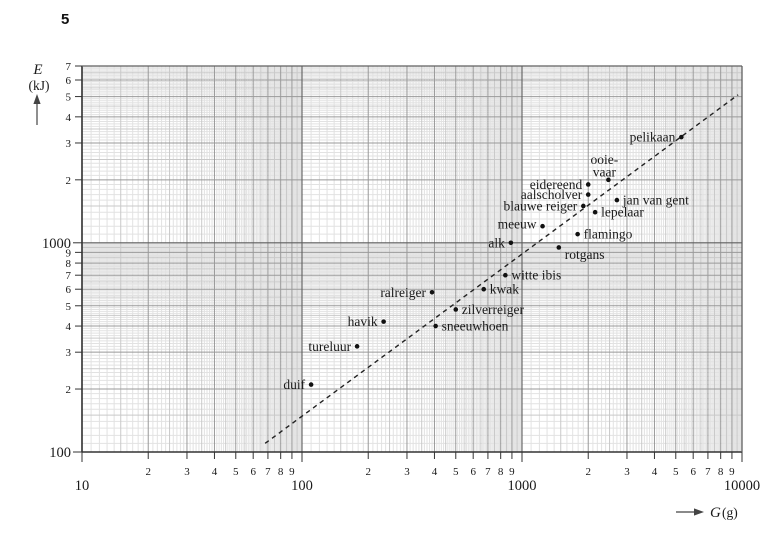 This screenshot has height=542, width=780. I want to click on data-point-ralreiger, so click(432, 292).